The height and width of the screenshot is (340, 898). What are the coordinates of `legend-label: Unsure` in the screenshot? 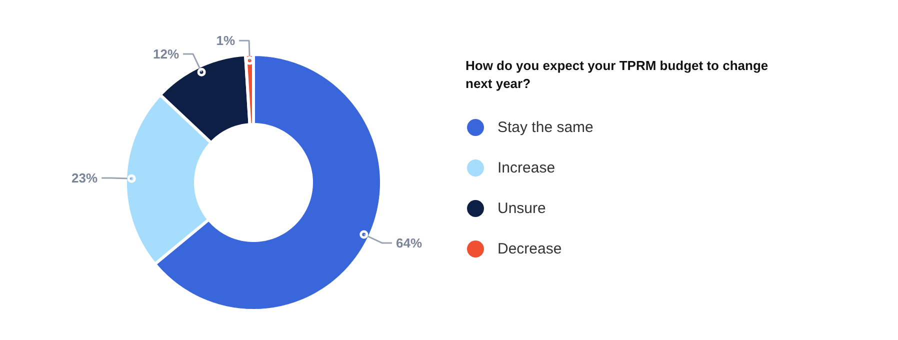 It's located at (522, 208).